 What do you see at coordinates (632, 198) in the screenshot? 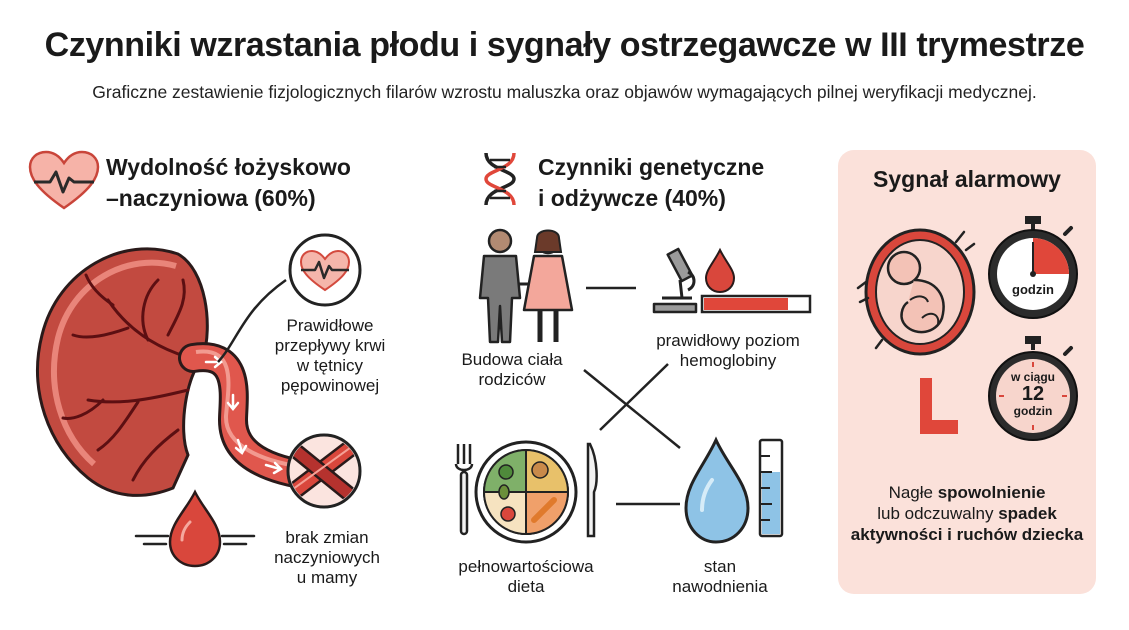
I see `genetic-title-line2: i odżywcze (40%)` at bounding box center [632, 198].